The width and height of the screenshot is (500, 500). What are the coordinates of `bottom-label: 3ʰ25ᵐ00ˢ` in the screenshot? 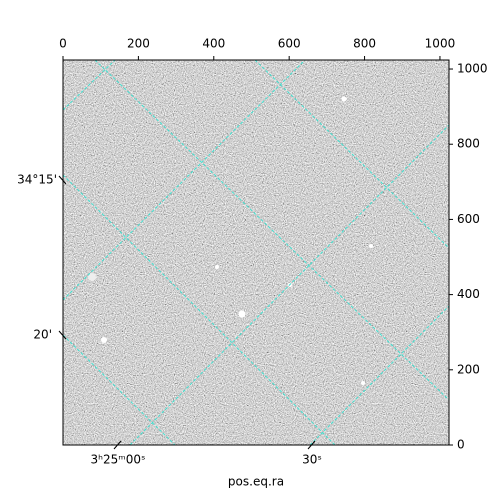 It's located at (118, 460).